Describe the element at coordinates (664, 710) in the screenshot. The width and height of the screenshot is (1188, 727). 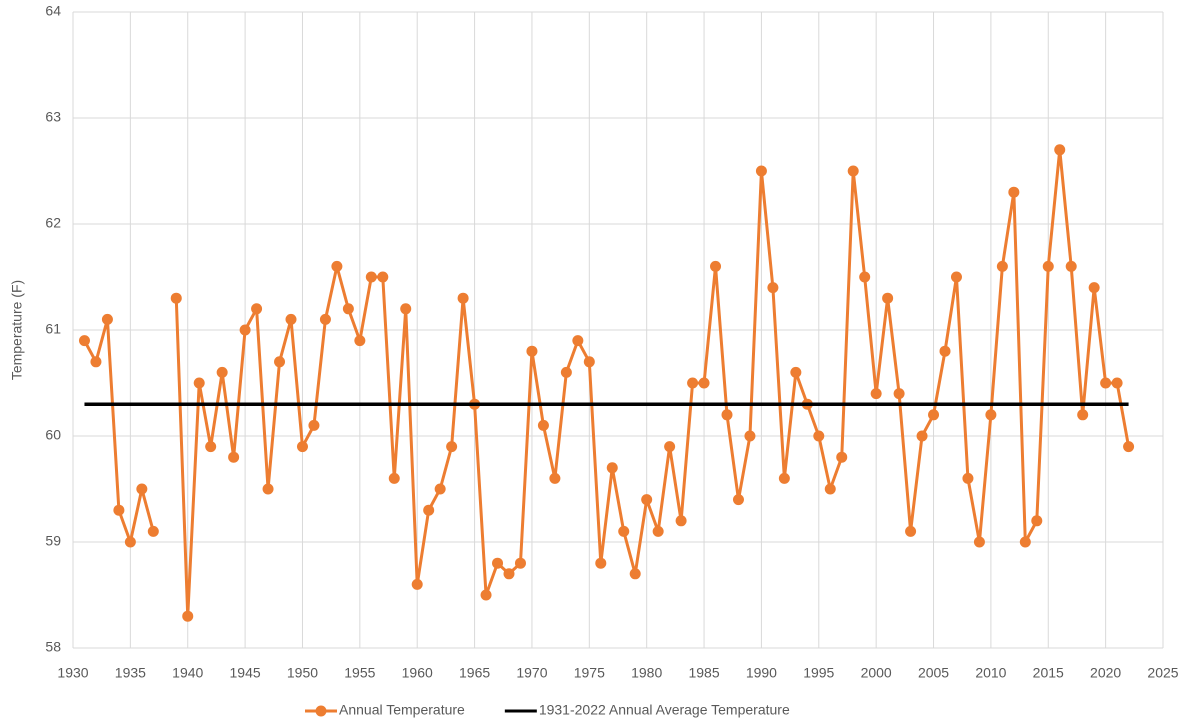
I see `legend-label: 1931-2022 Annual Average Temperature` at that location.